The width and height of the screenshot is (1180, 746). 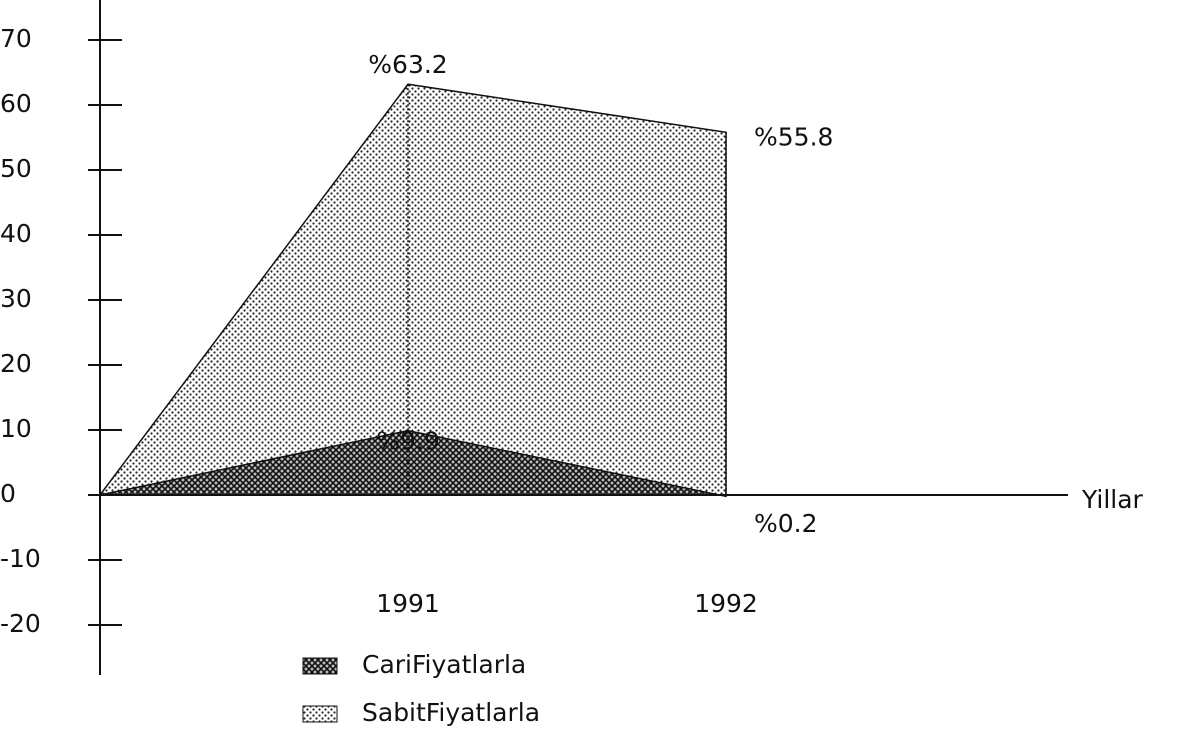 What do you see at coordinates (1112, 499) in the screenshot?
I see `x-axis-label: Yillar` at bounding box center [1112, 499].